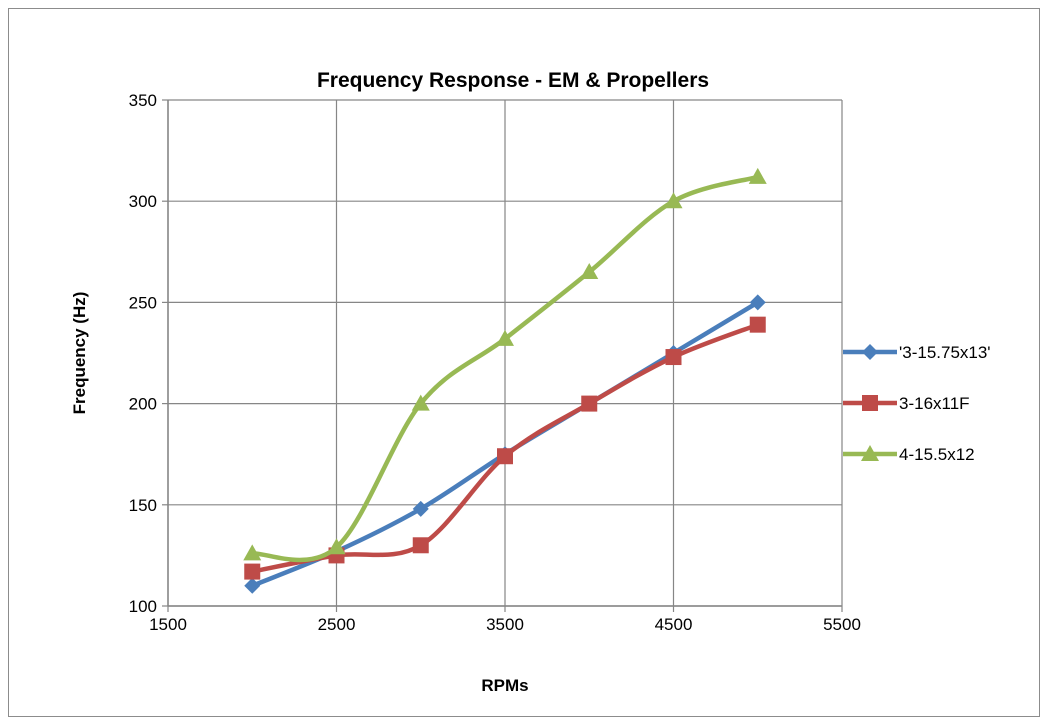  What do you see at coordinates (337, 624) in the screenshot?
I see `x-tick-label: 2500` at bounding box center [337, 624].